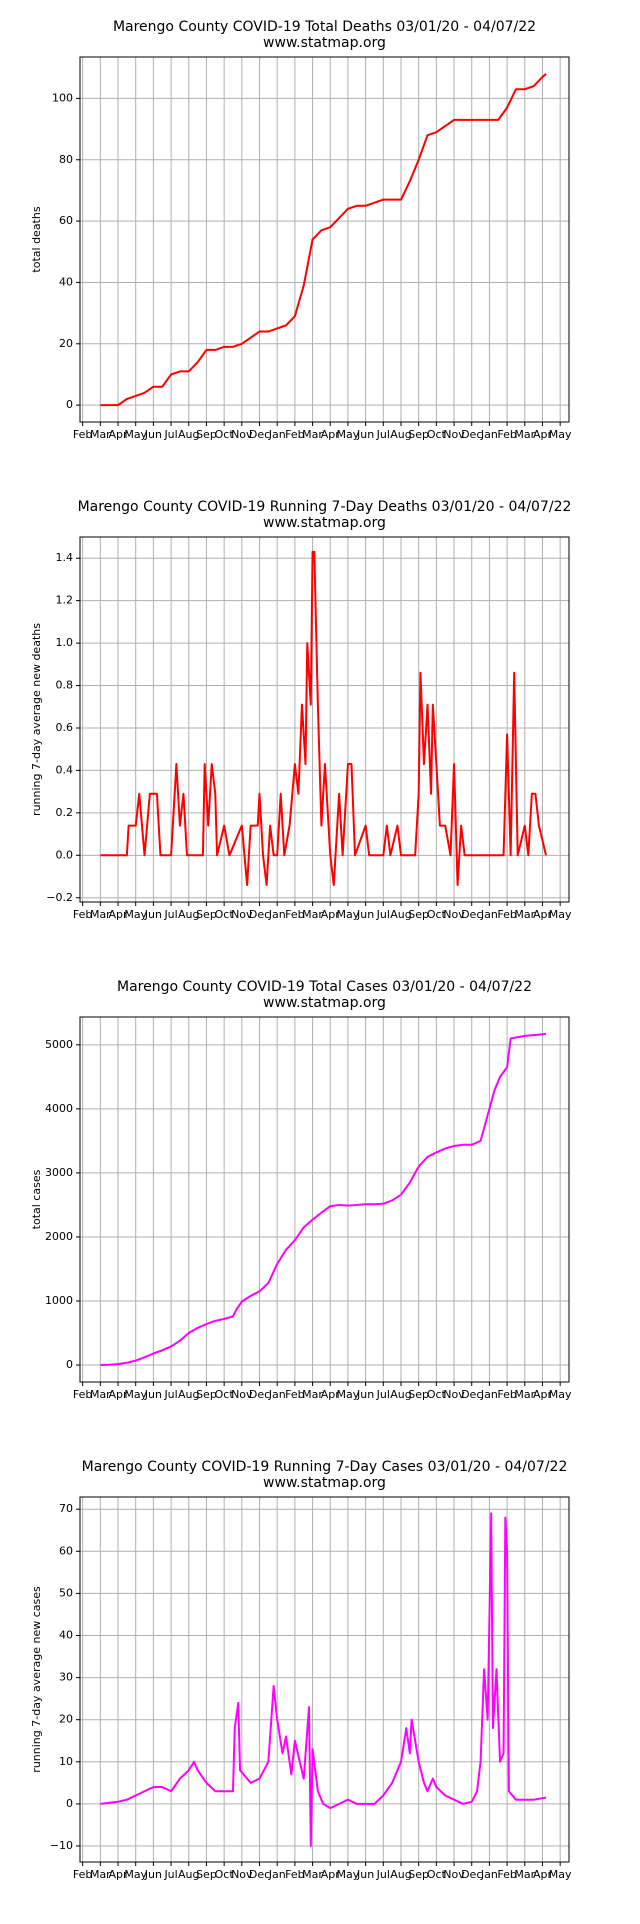 Image resolution: width=640 pixels, height=1924 pixels. Describe the element at coordinates (36, 1679) in the screenshot. I see `y-axis-label: running 7-day average new cases` at that location.